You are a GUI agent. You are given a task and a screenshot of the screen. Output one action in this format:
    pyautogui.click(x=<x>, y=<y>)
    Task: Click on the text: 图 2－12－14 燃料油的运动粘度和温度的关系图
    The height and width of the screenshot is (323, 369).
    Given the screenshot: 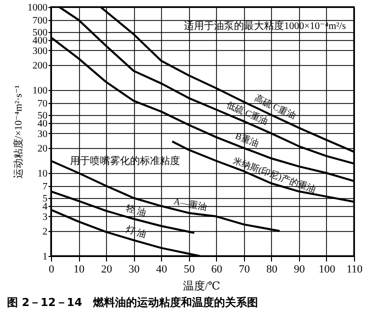 What is the action you would take?
    pyautogui.click(x=132, y=302)
    